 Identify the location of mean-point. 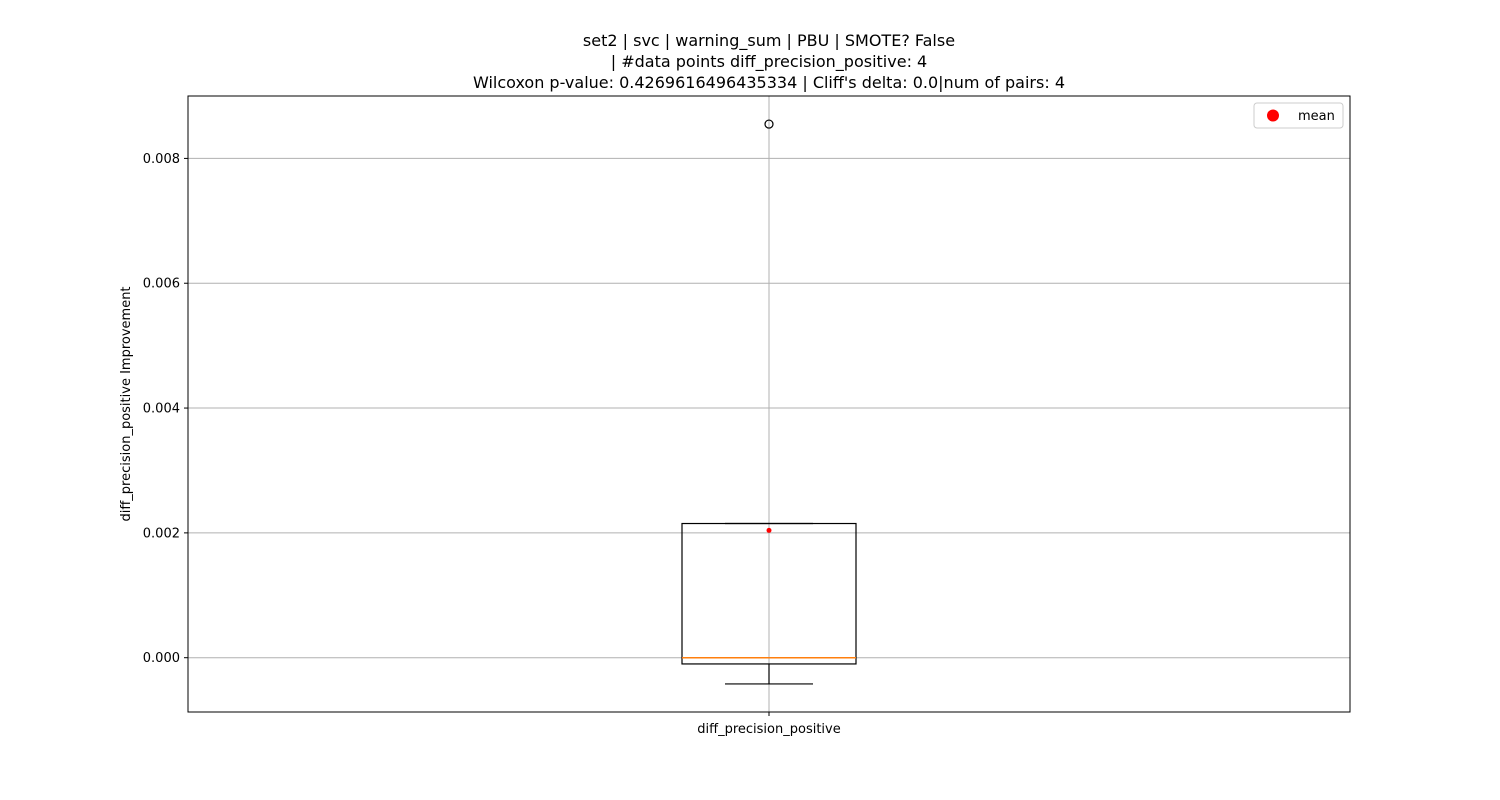
(769, 530).